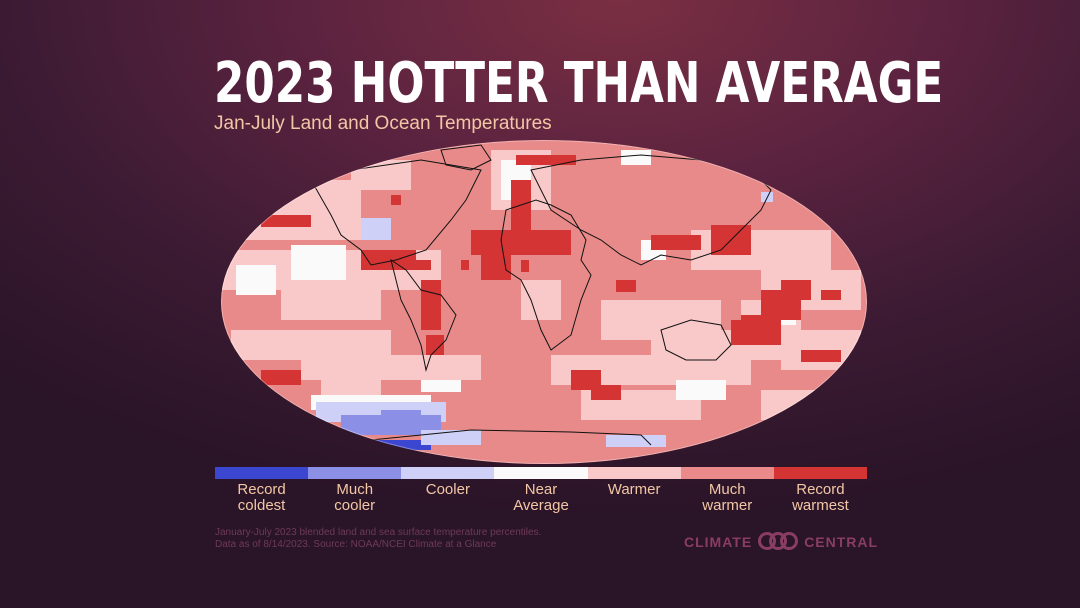 This screenshot has height=608, width=1080. What do you see at coordinates (634, 473) in the screenshot?
I see `legend-swatch-warmer` at bounding box center [634, 473].